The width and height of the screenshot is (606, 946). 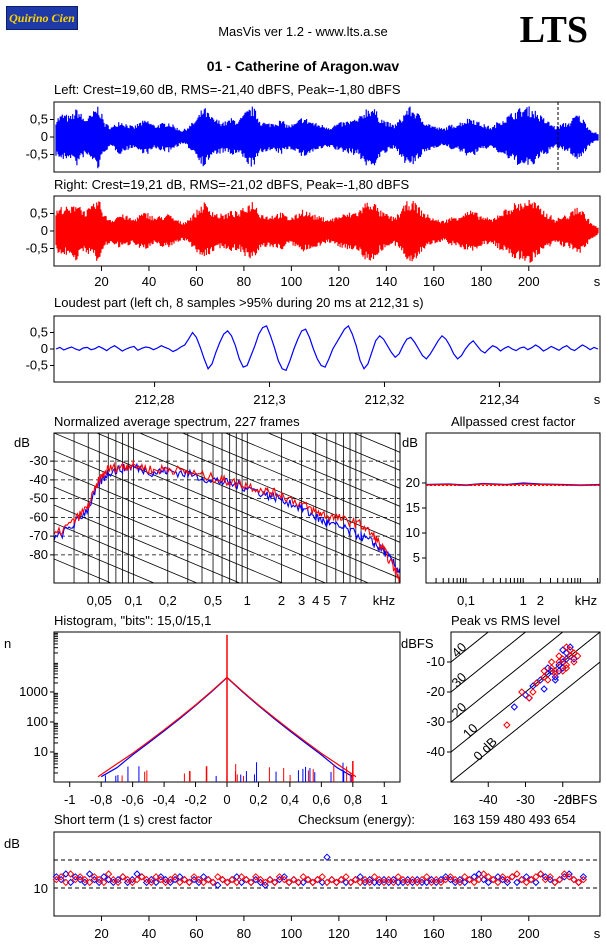 What do you see at coordinates (244, 281) in the screenshot?
I see `right-waveform-xtick-label: 80` at bounding box center [244, 281].